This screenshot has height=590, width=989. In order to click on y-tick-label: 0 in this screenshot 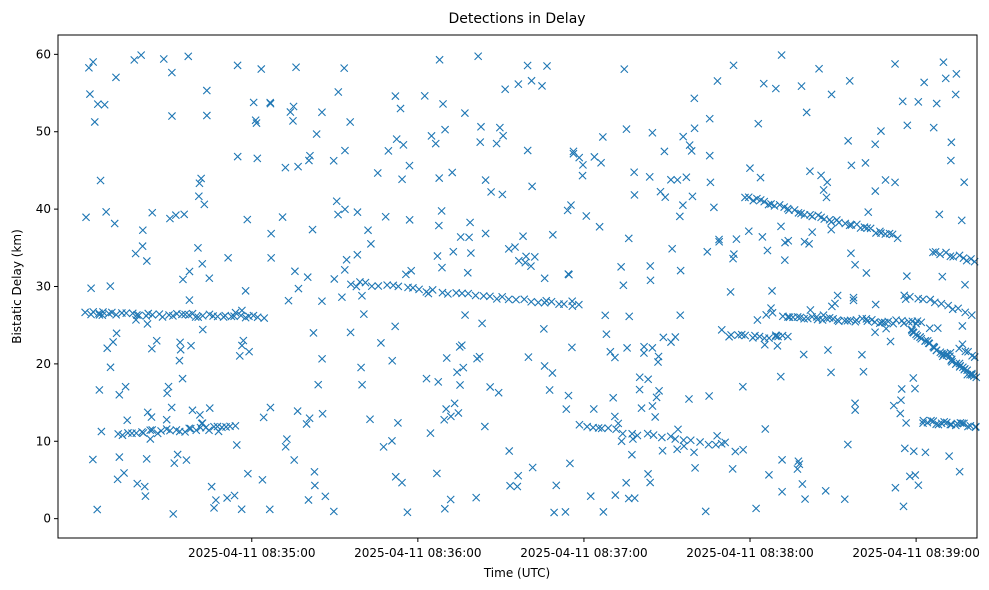, I will do `click(47, 519)`.